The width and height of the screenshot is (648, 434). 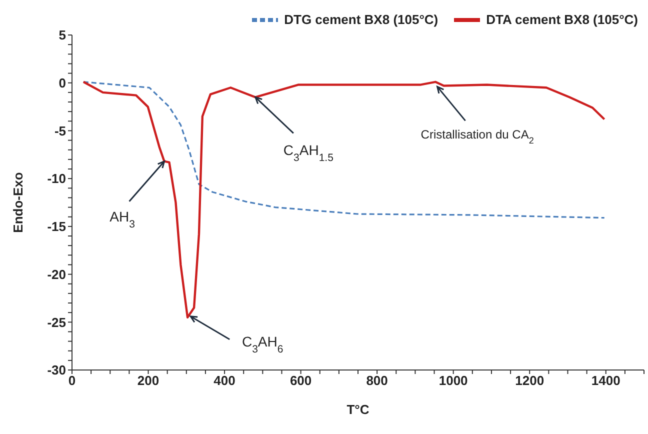 What do you see at coordinates (18, 202) in the screenshot?
I see `y-axis-title: Endo-Exo` at bounding box center [18, 202].